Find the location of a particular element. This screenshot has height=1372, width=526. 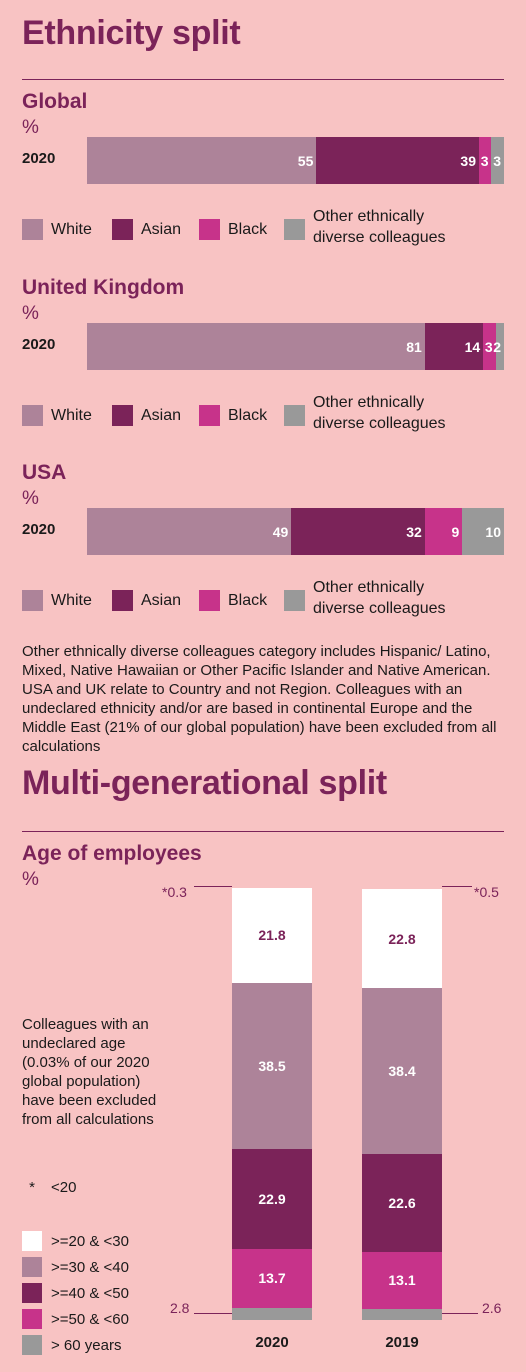

stacked-bar: 81 14 3 2 is located at coordinates (295, 346).